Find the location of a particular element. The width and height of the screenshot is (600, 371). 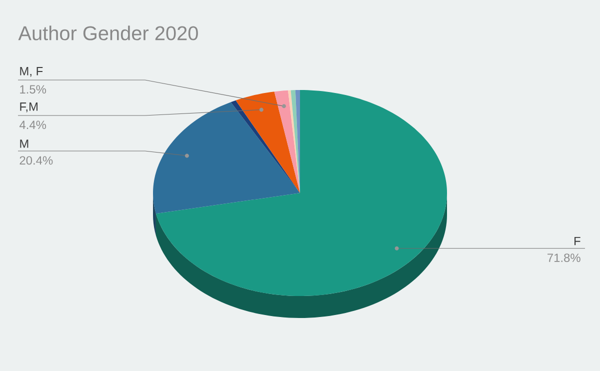

chart-title: Author Gender 2020 is located at coordinates (108, 33).